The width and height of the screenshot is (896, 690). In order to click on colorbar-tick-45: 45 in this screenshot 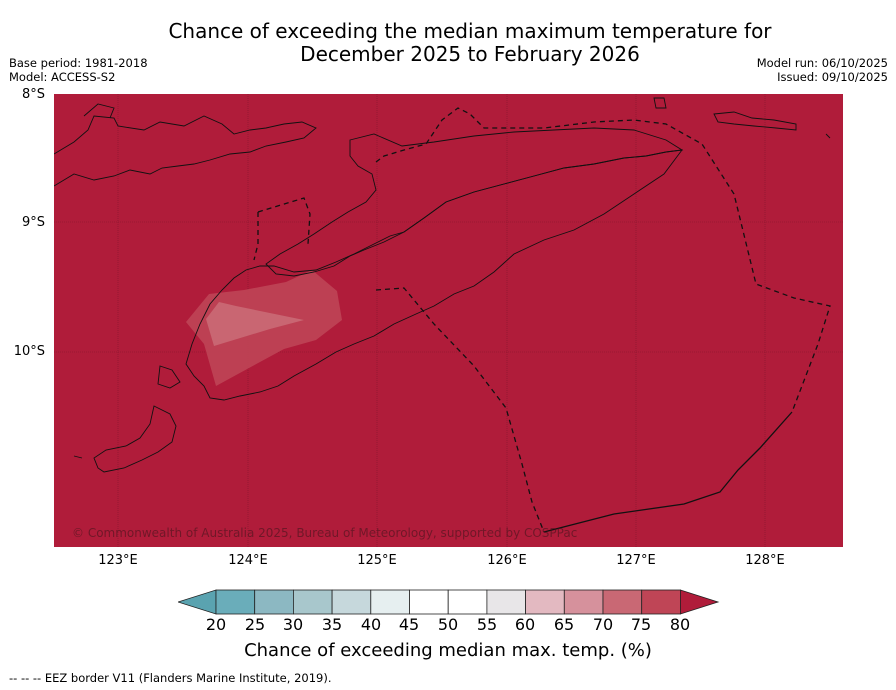, I will do `click(409, 624)`.